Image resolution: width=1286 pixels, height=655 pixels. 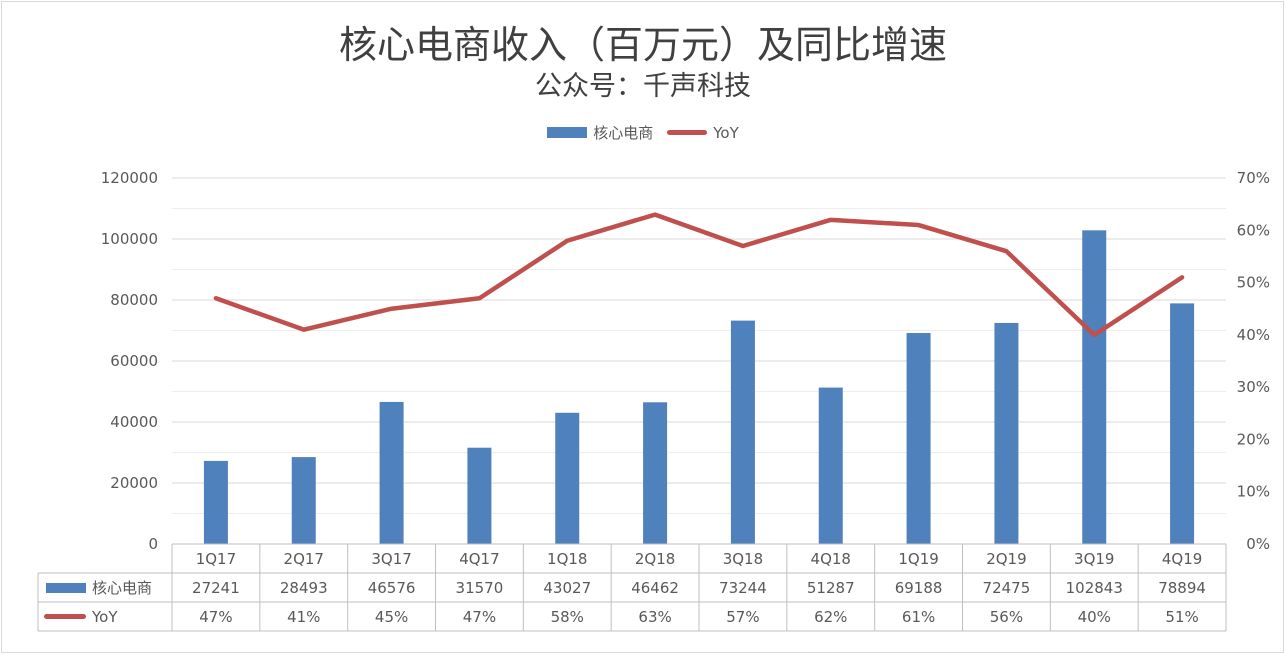 I want to click on y-left-tick-label: 60000, so click(x=134, y=361).